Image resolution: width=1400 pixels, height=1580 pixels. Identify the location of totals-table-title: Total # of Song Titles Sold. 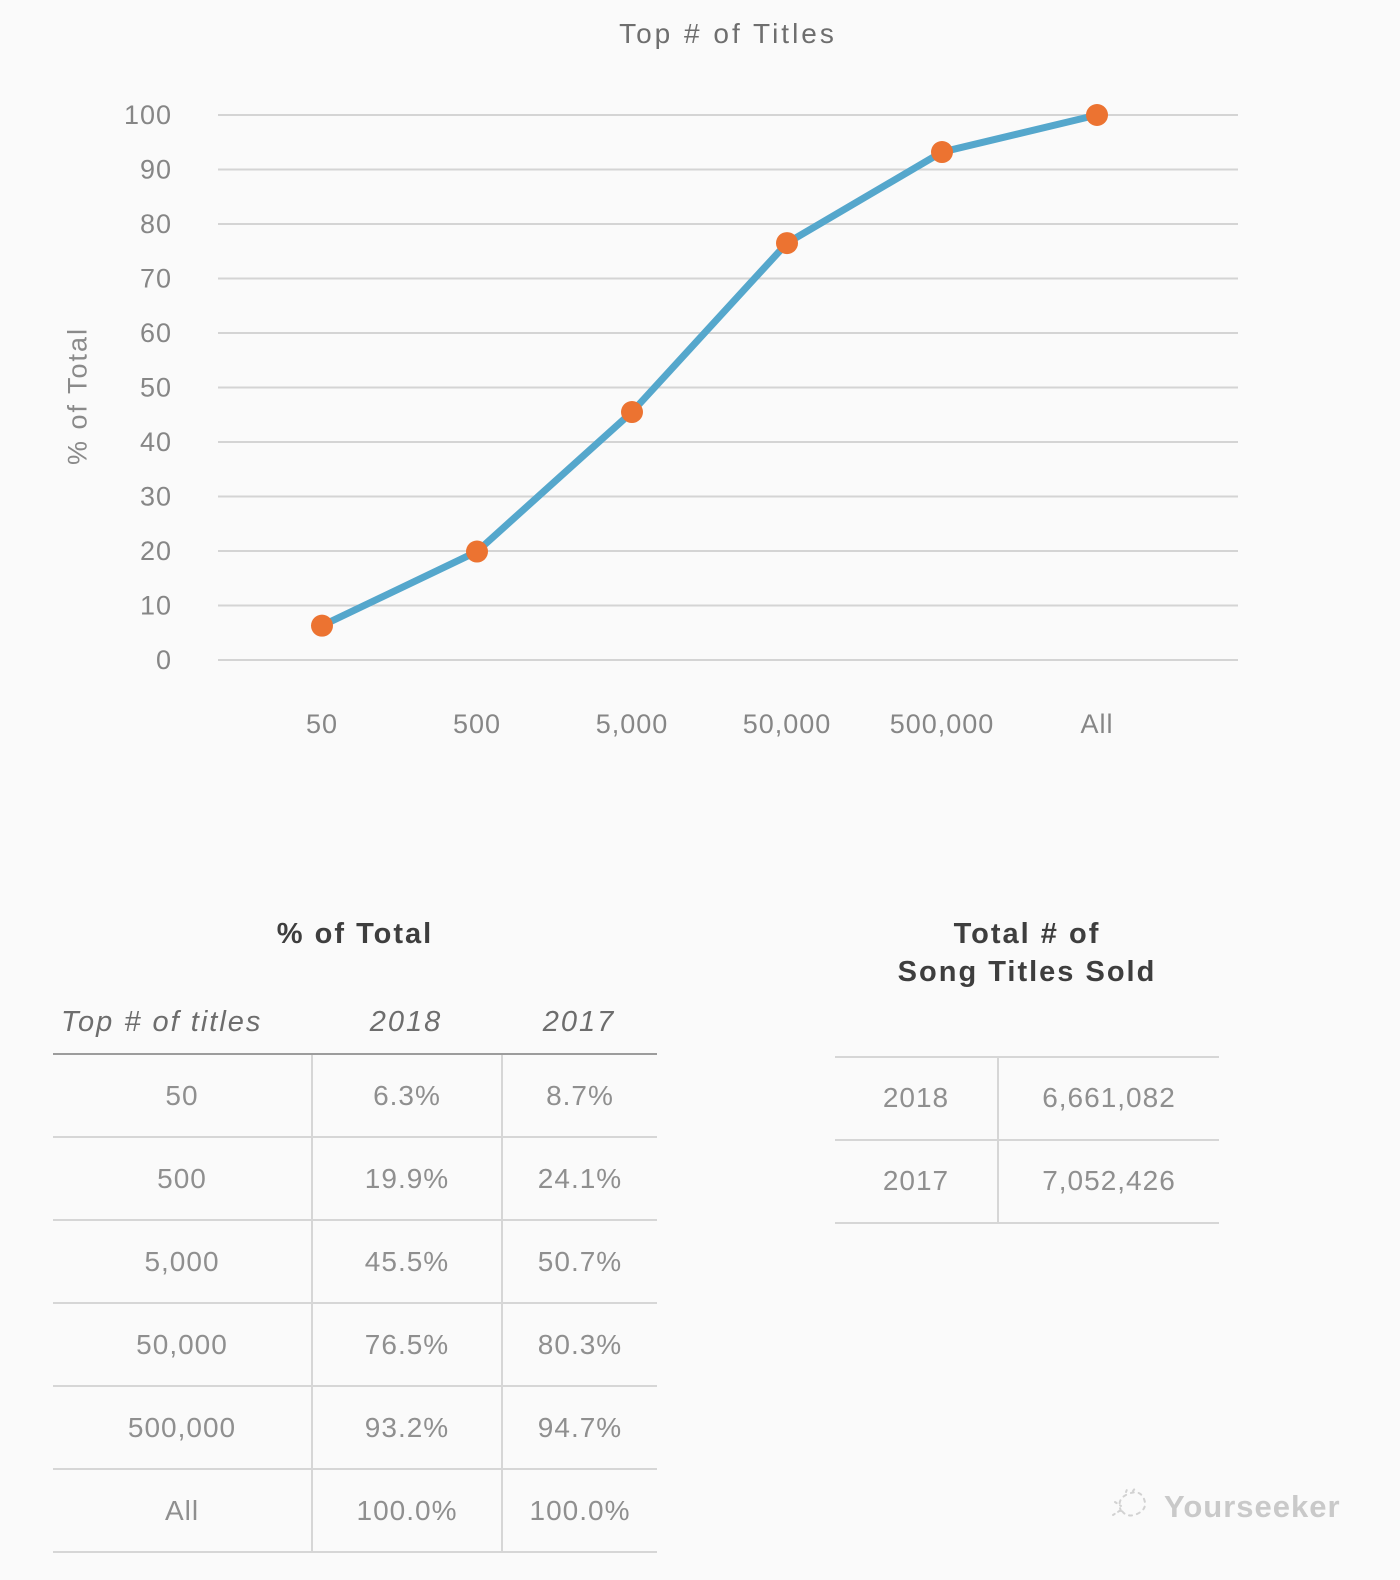
(1027, 953).